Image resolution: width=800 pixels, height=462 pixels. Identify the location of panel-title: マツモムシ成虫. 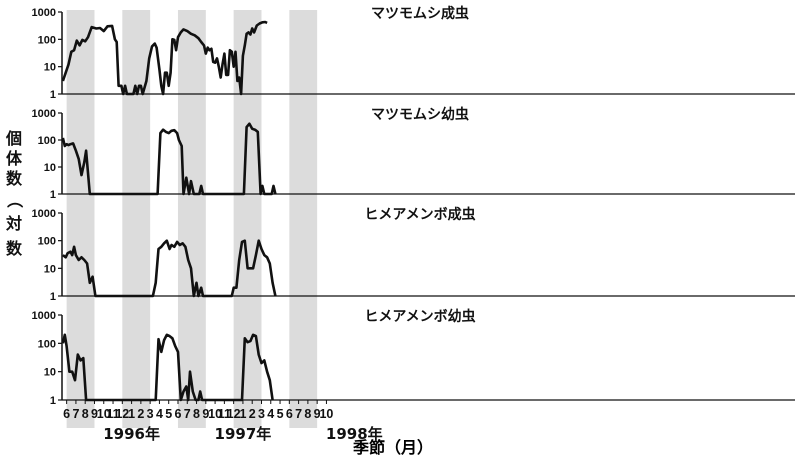
(420, 13).